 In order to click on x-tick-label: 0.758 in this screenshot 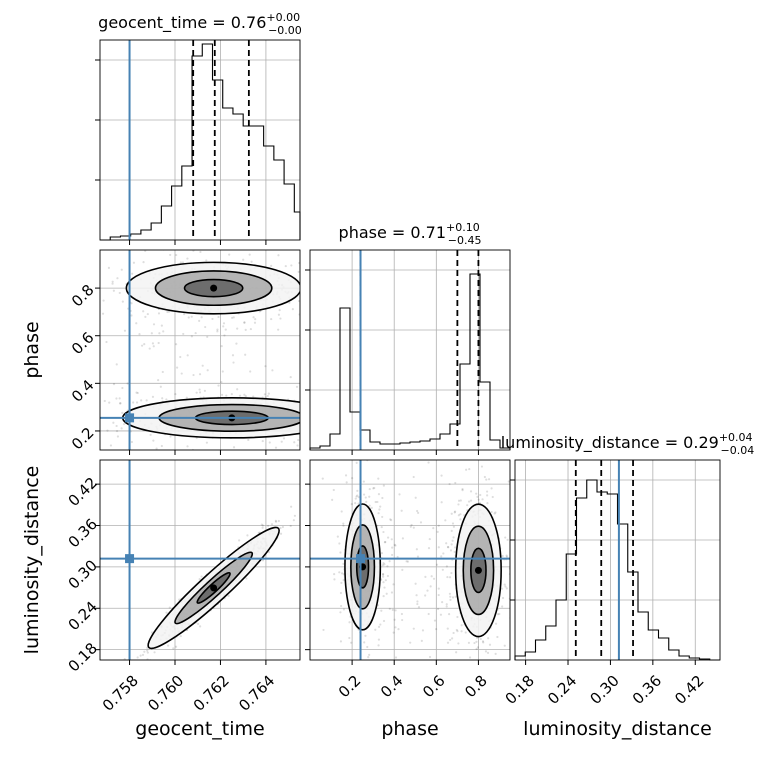, I will do `click(120, 693)`.